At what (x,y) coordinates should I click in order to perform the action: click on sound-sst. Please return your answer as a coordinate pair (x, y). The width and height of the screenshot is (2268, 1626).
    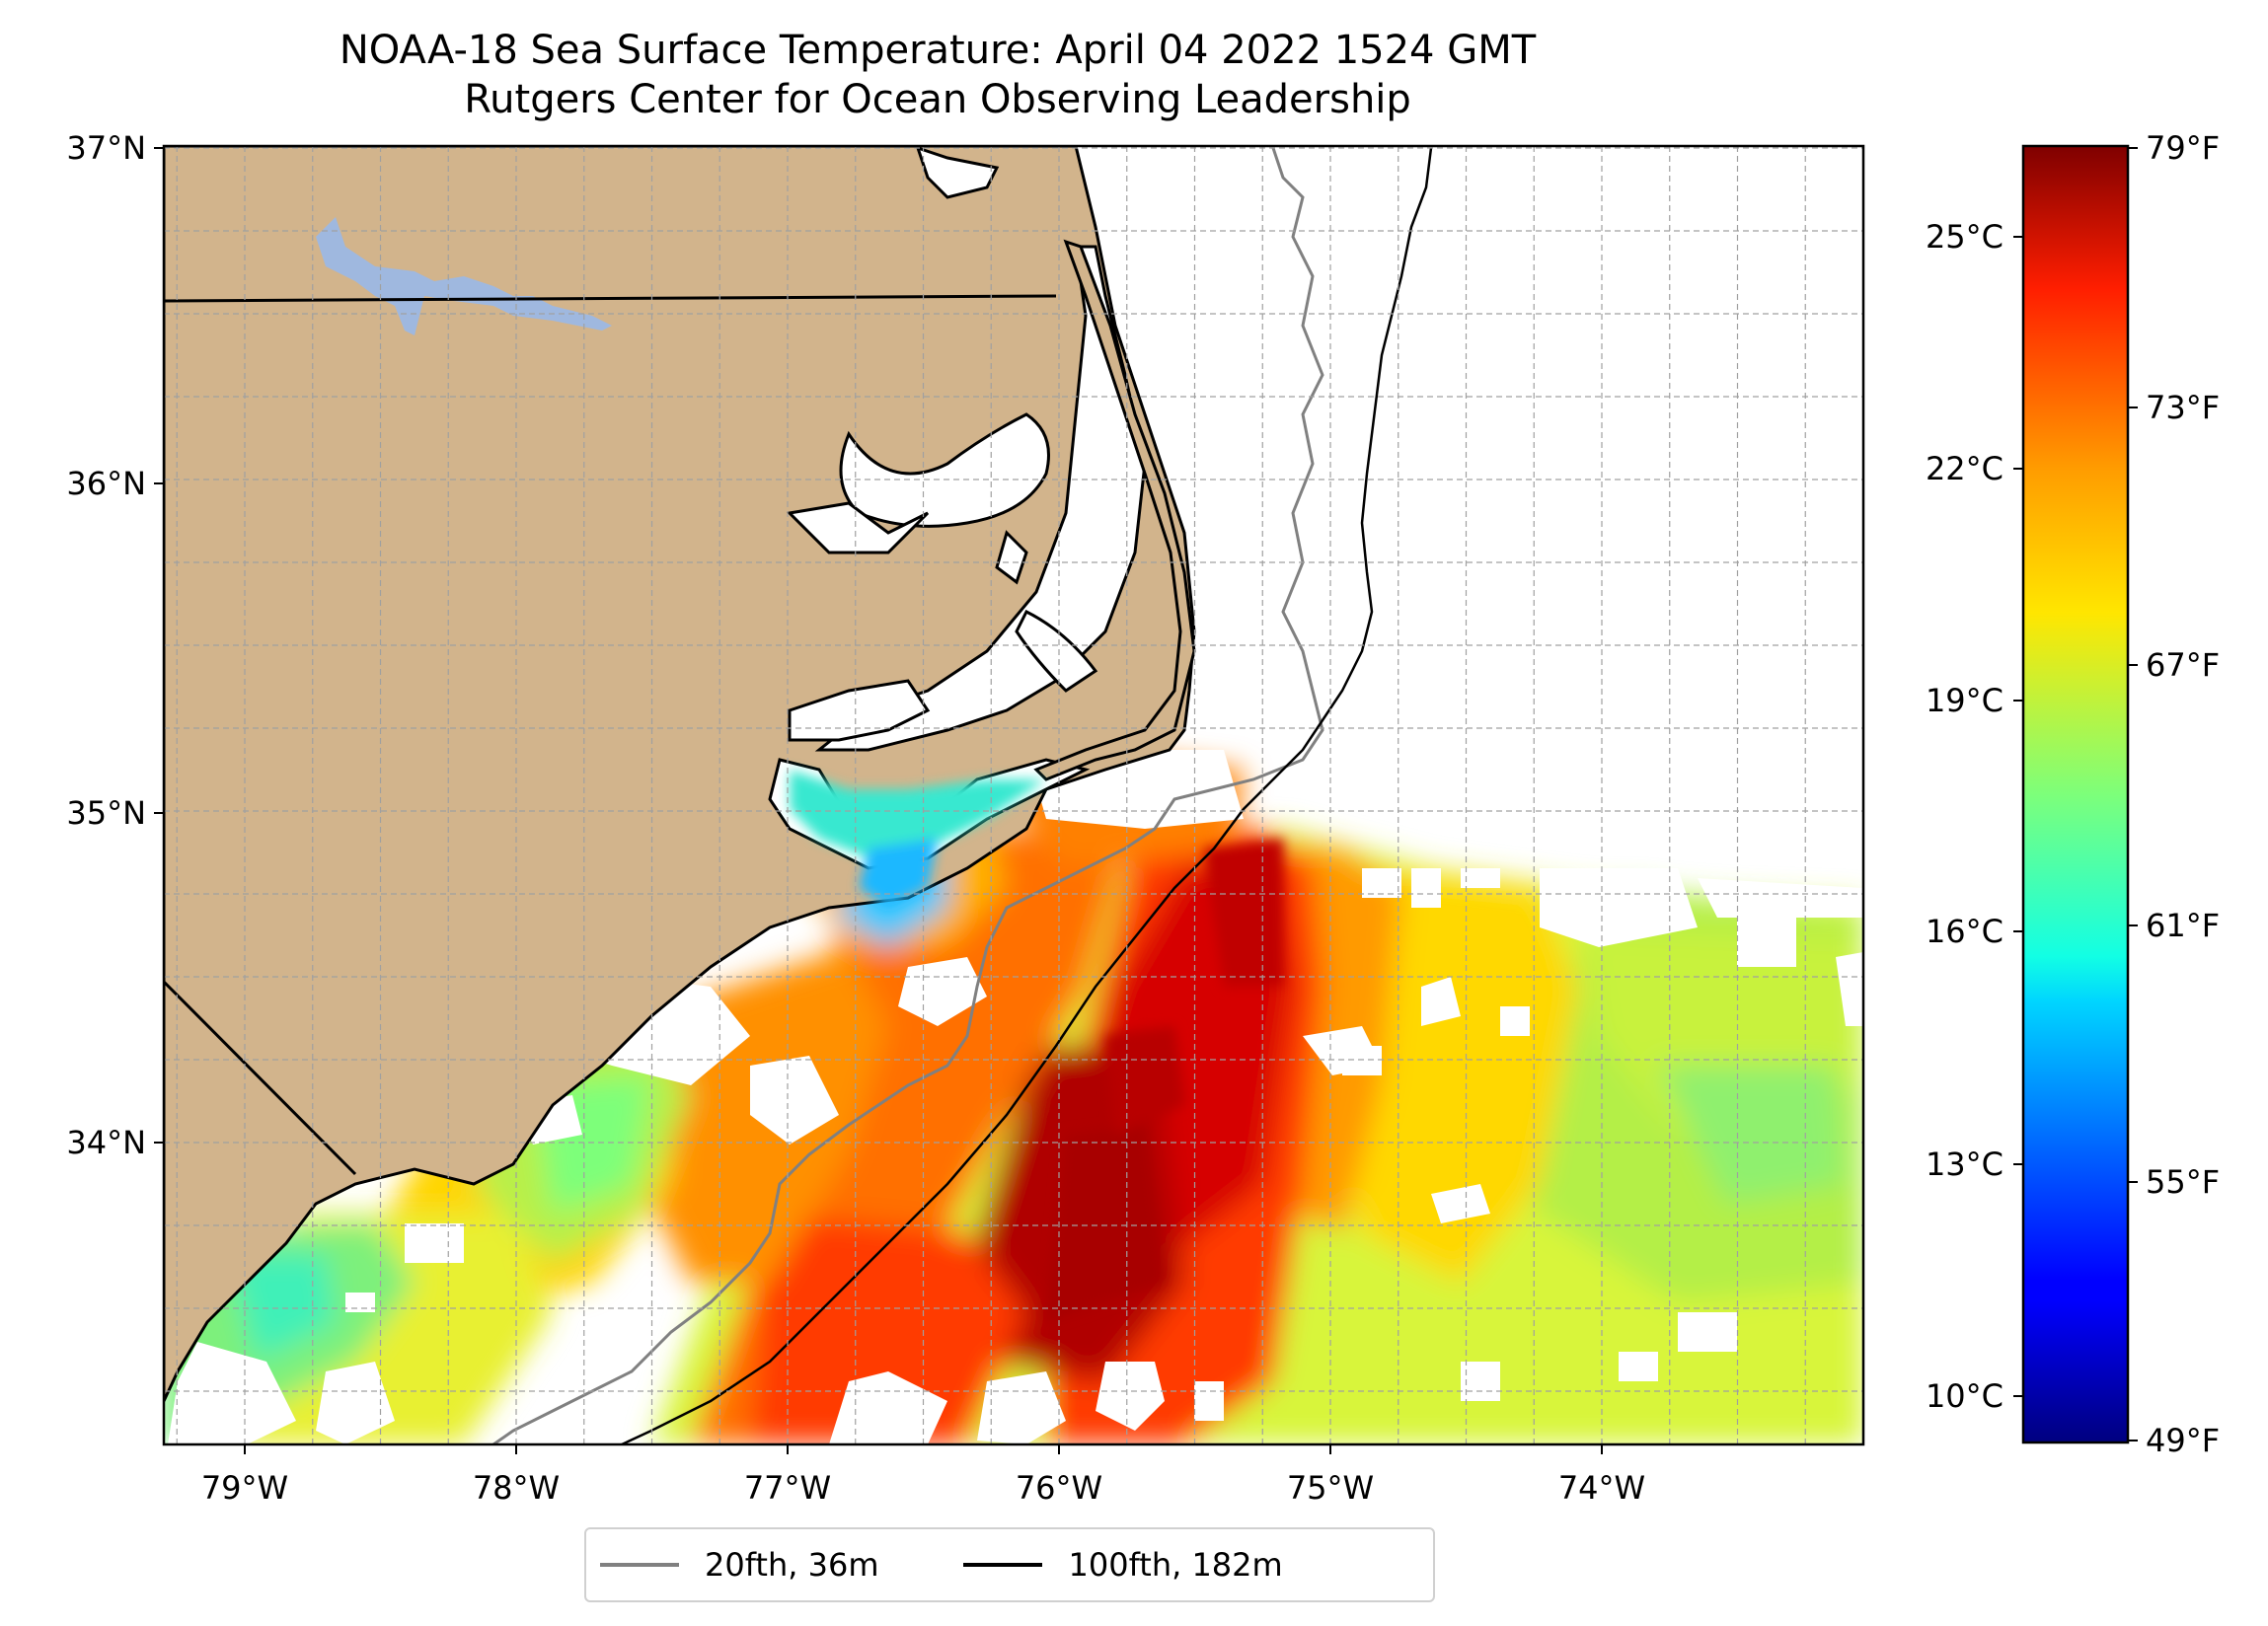
    Looking at the image, I should click on (918, 839).